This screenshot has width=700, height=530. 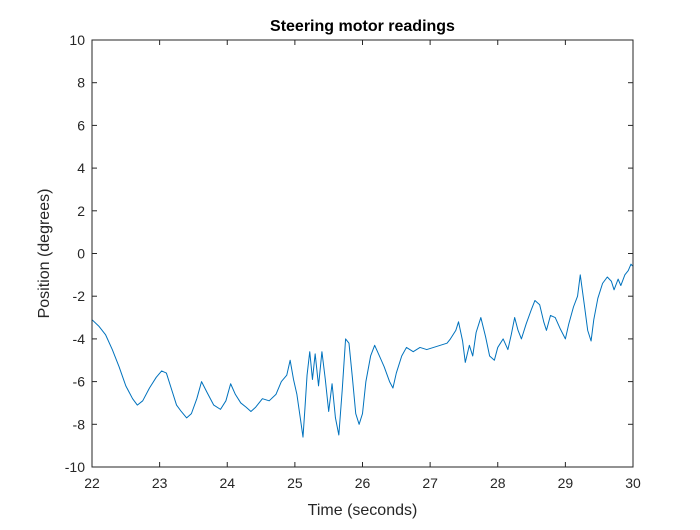 What do you see at coordinates (498, 483) in the screenshot?
I see `x-tick-label: 28` at bounding box center [498, 483].